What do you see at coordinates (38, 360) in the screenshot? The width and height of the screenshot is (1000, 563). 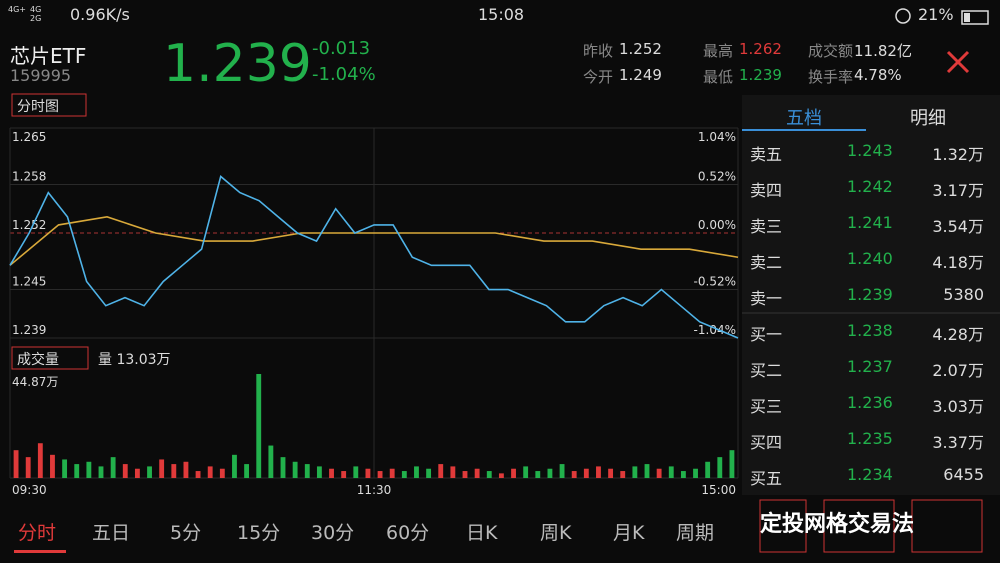 I see `volume-label: 成交量` at bounding box center [38, 360].